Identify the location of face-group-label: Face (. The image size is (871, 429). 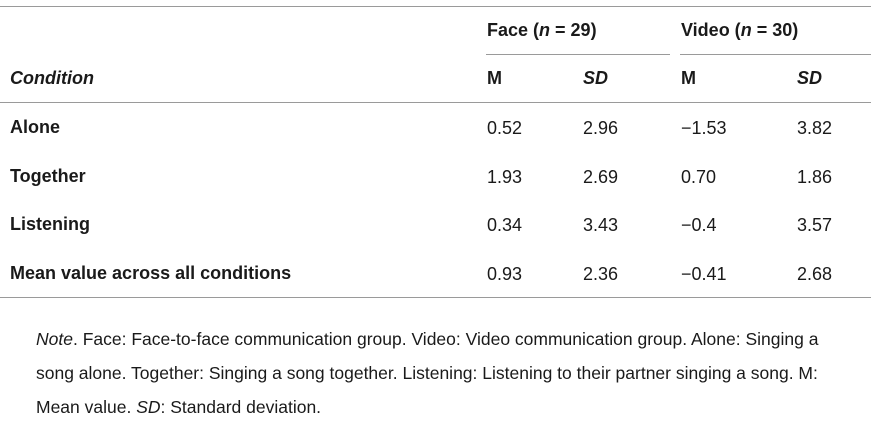
(513, 30).